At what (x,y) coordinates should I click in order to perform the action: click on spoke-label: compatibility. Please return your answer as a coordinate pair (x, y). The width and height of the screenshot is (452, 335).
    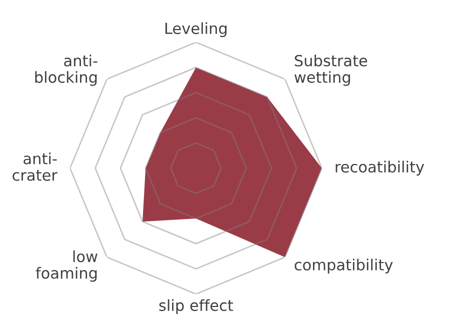
    Looking at the image, I should click on (343, 266).